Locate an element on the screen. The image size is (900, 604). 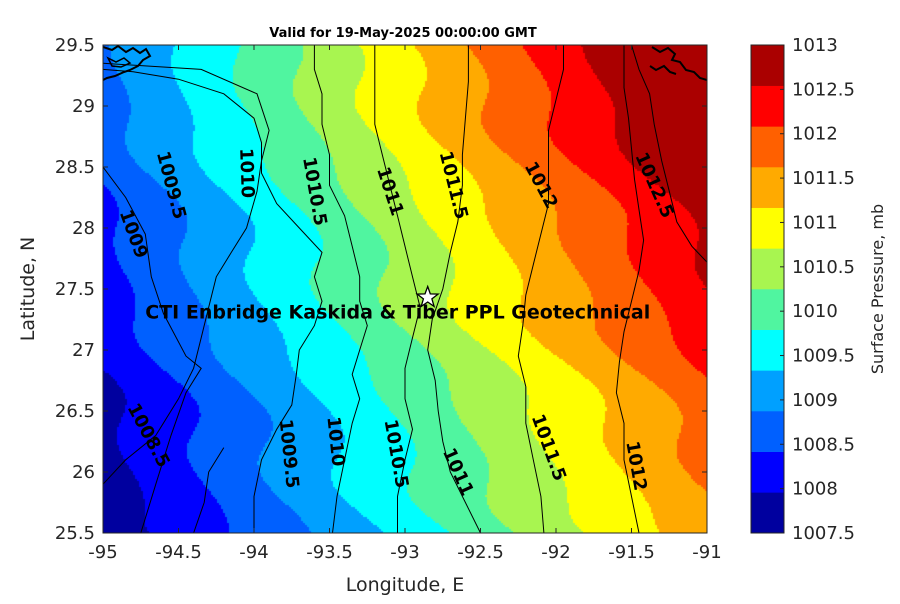
x-tick-label: -91 is located at coordinates (706, 552).